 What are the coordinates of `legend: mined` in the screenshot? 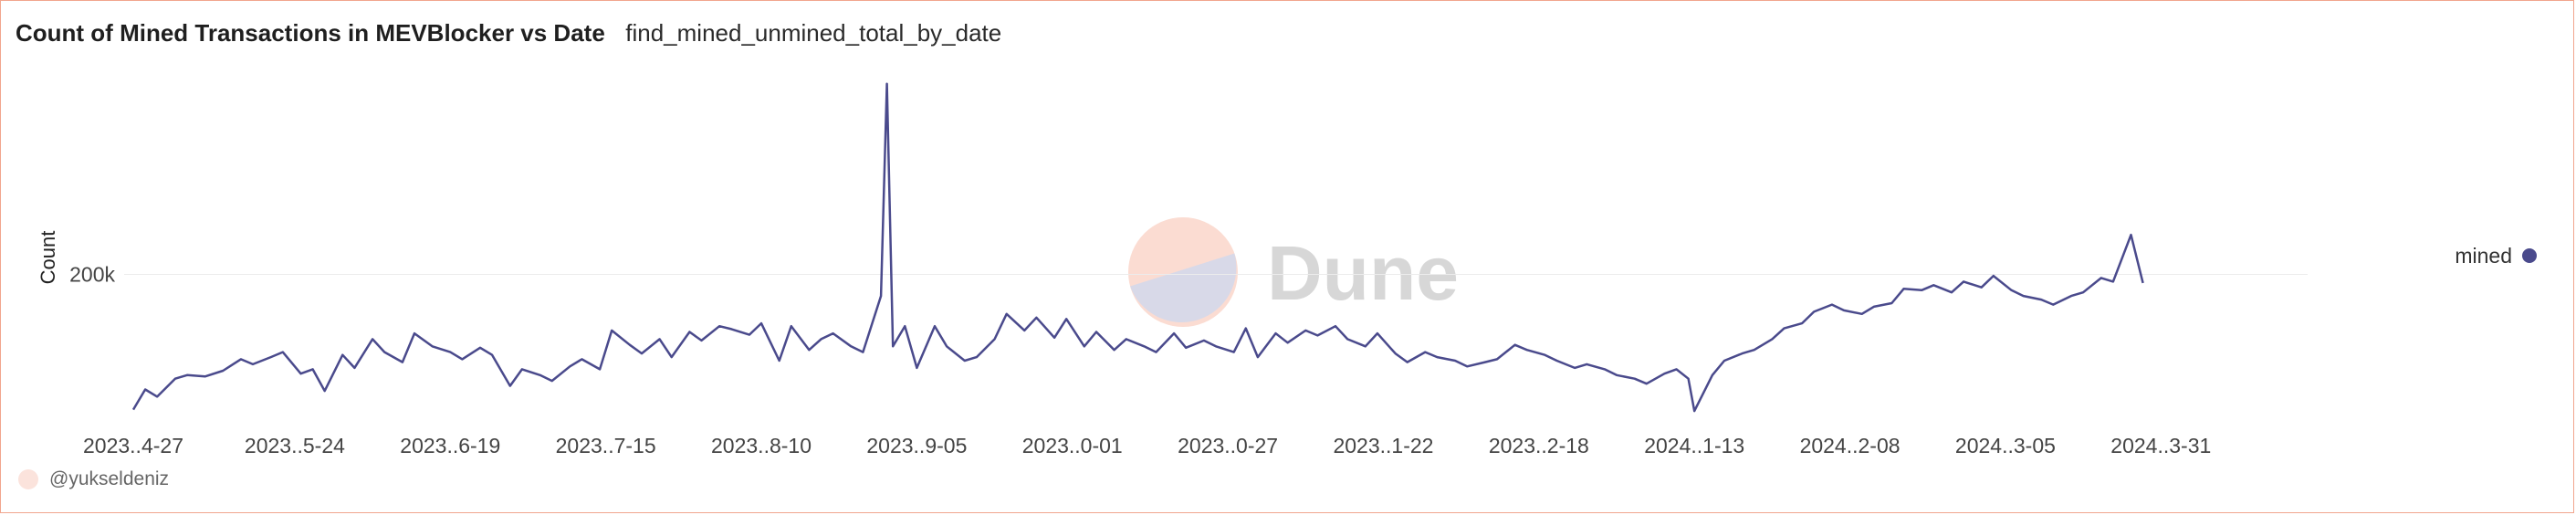 It's located at (2496, 256).